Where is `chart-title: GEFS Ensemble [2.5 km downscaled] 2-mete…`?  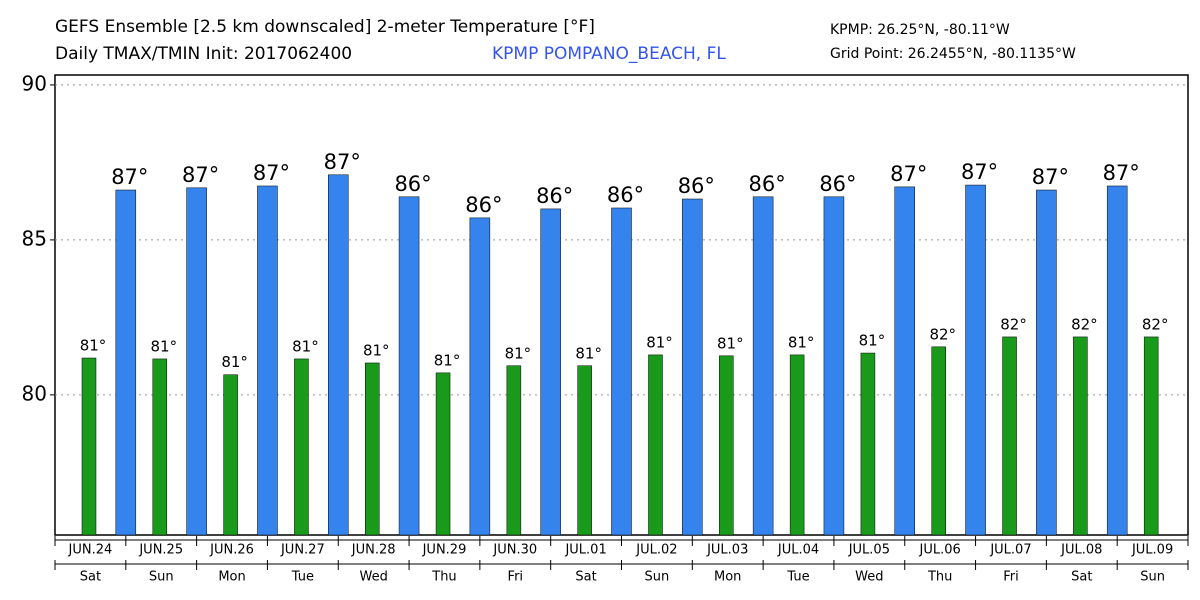 chart-title: GEFS Ensemble [2.5 km downscaled] 2-mete… is located at coordinates (325, 27).